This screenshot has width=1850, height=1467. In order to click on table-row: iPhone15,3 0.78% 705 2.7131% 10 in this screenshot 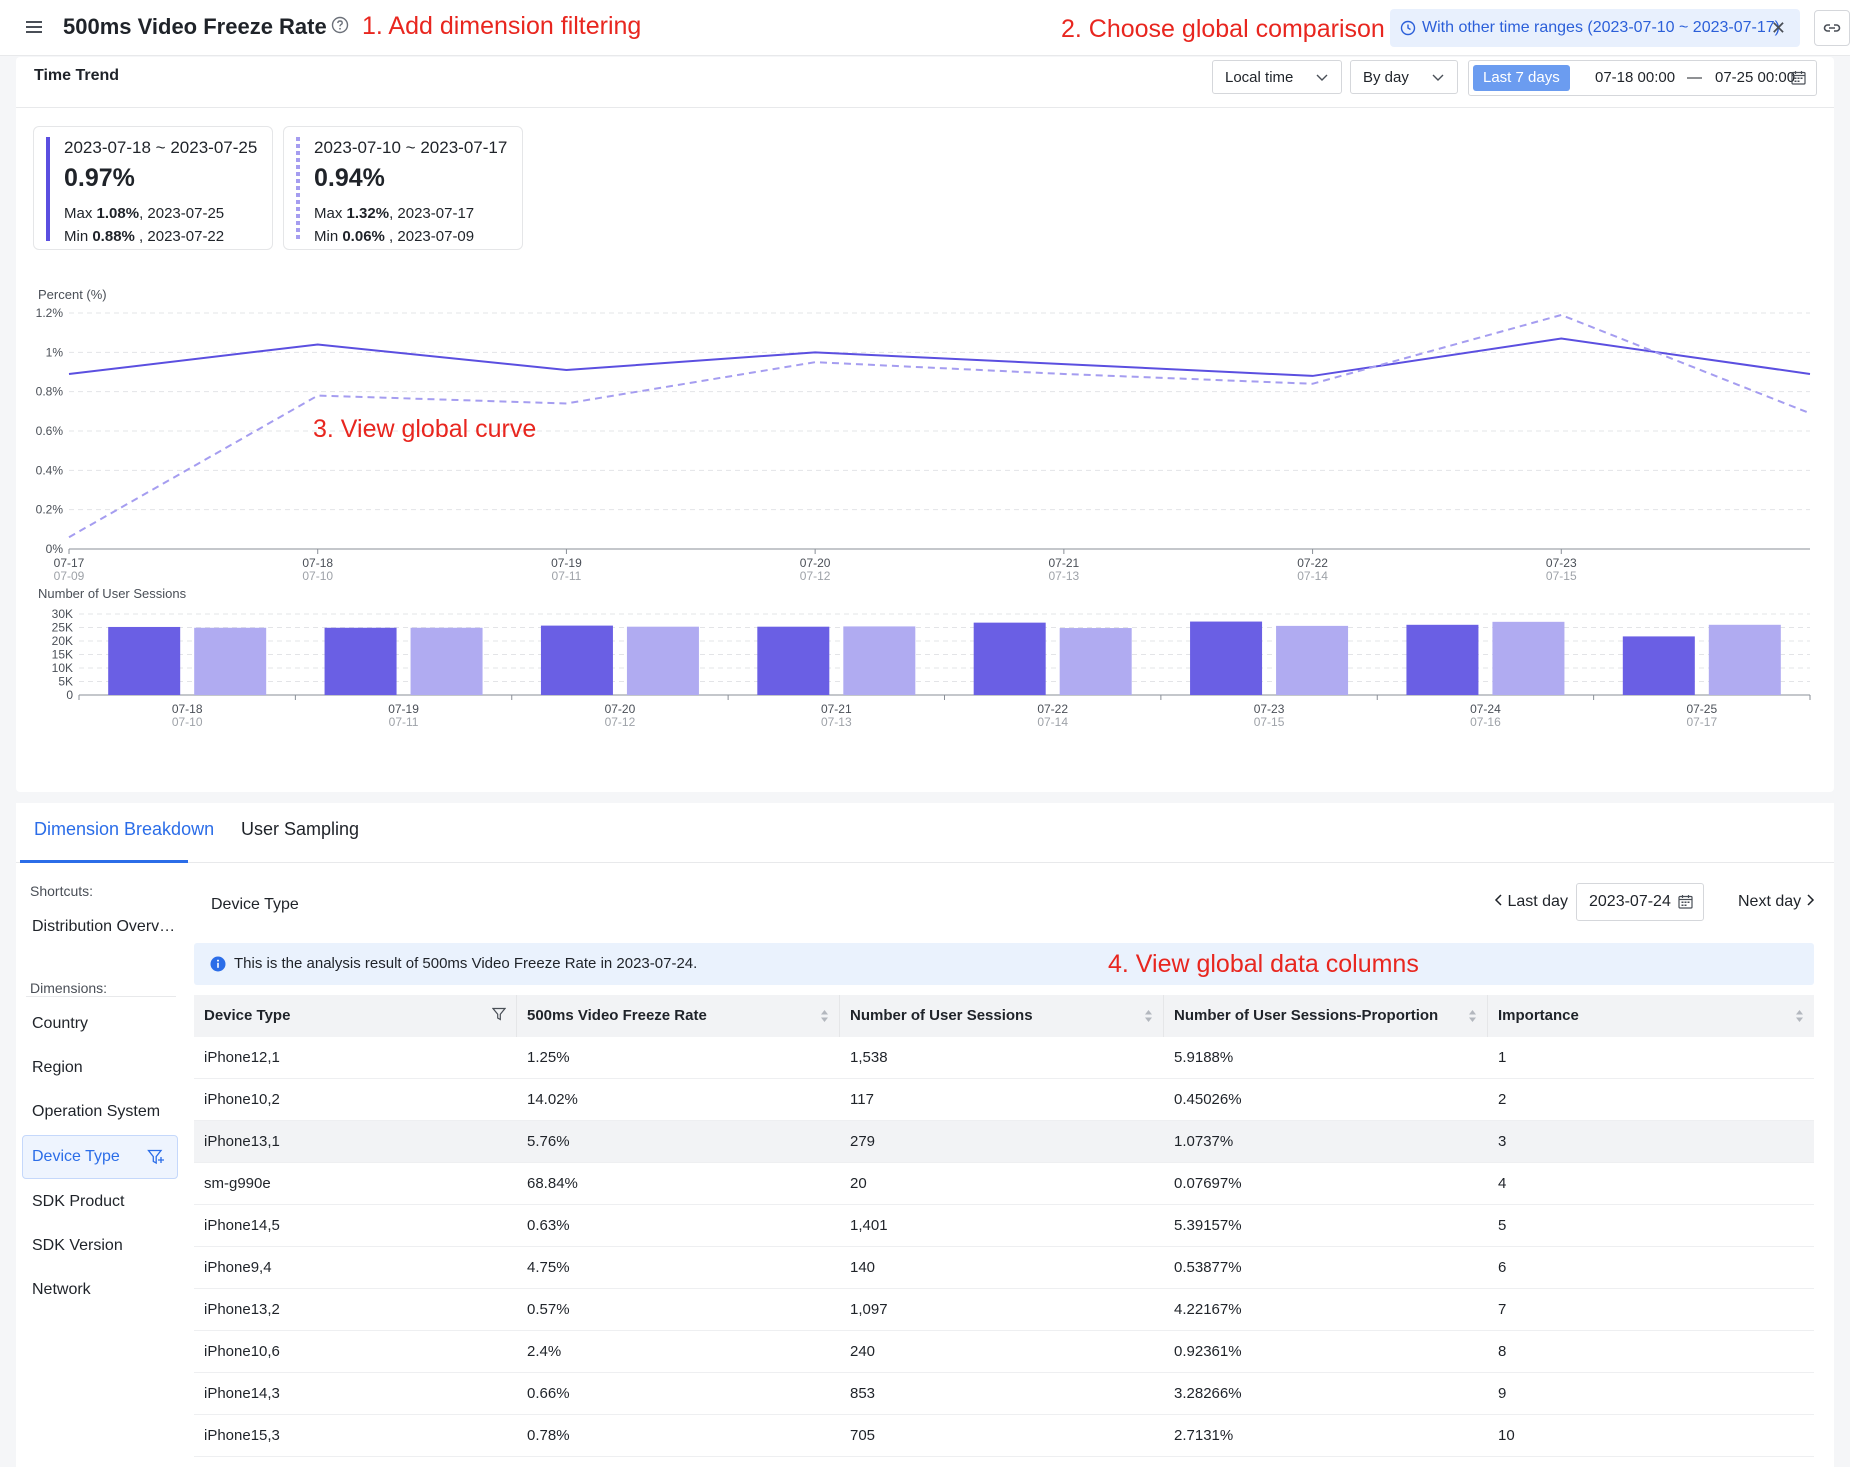, I will do `click(1004, 1436)`.